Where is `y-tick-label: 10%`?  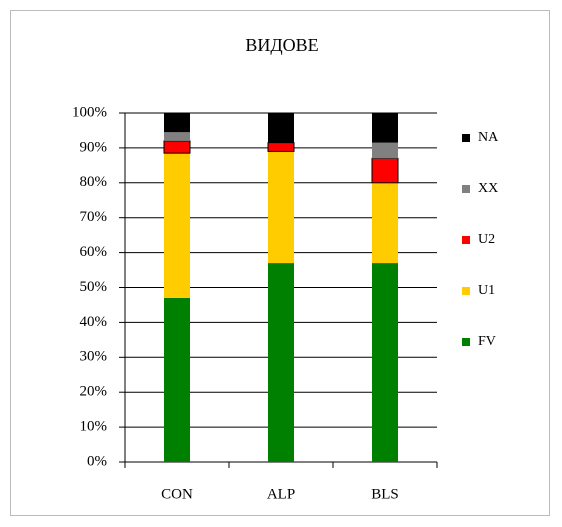 y-tick-label: 10% is located at coordinates (94, 427).